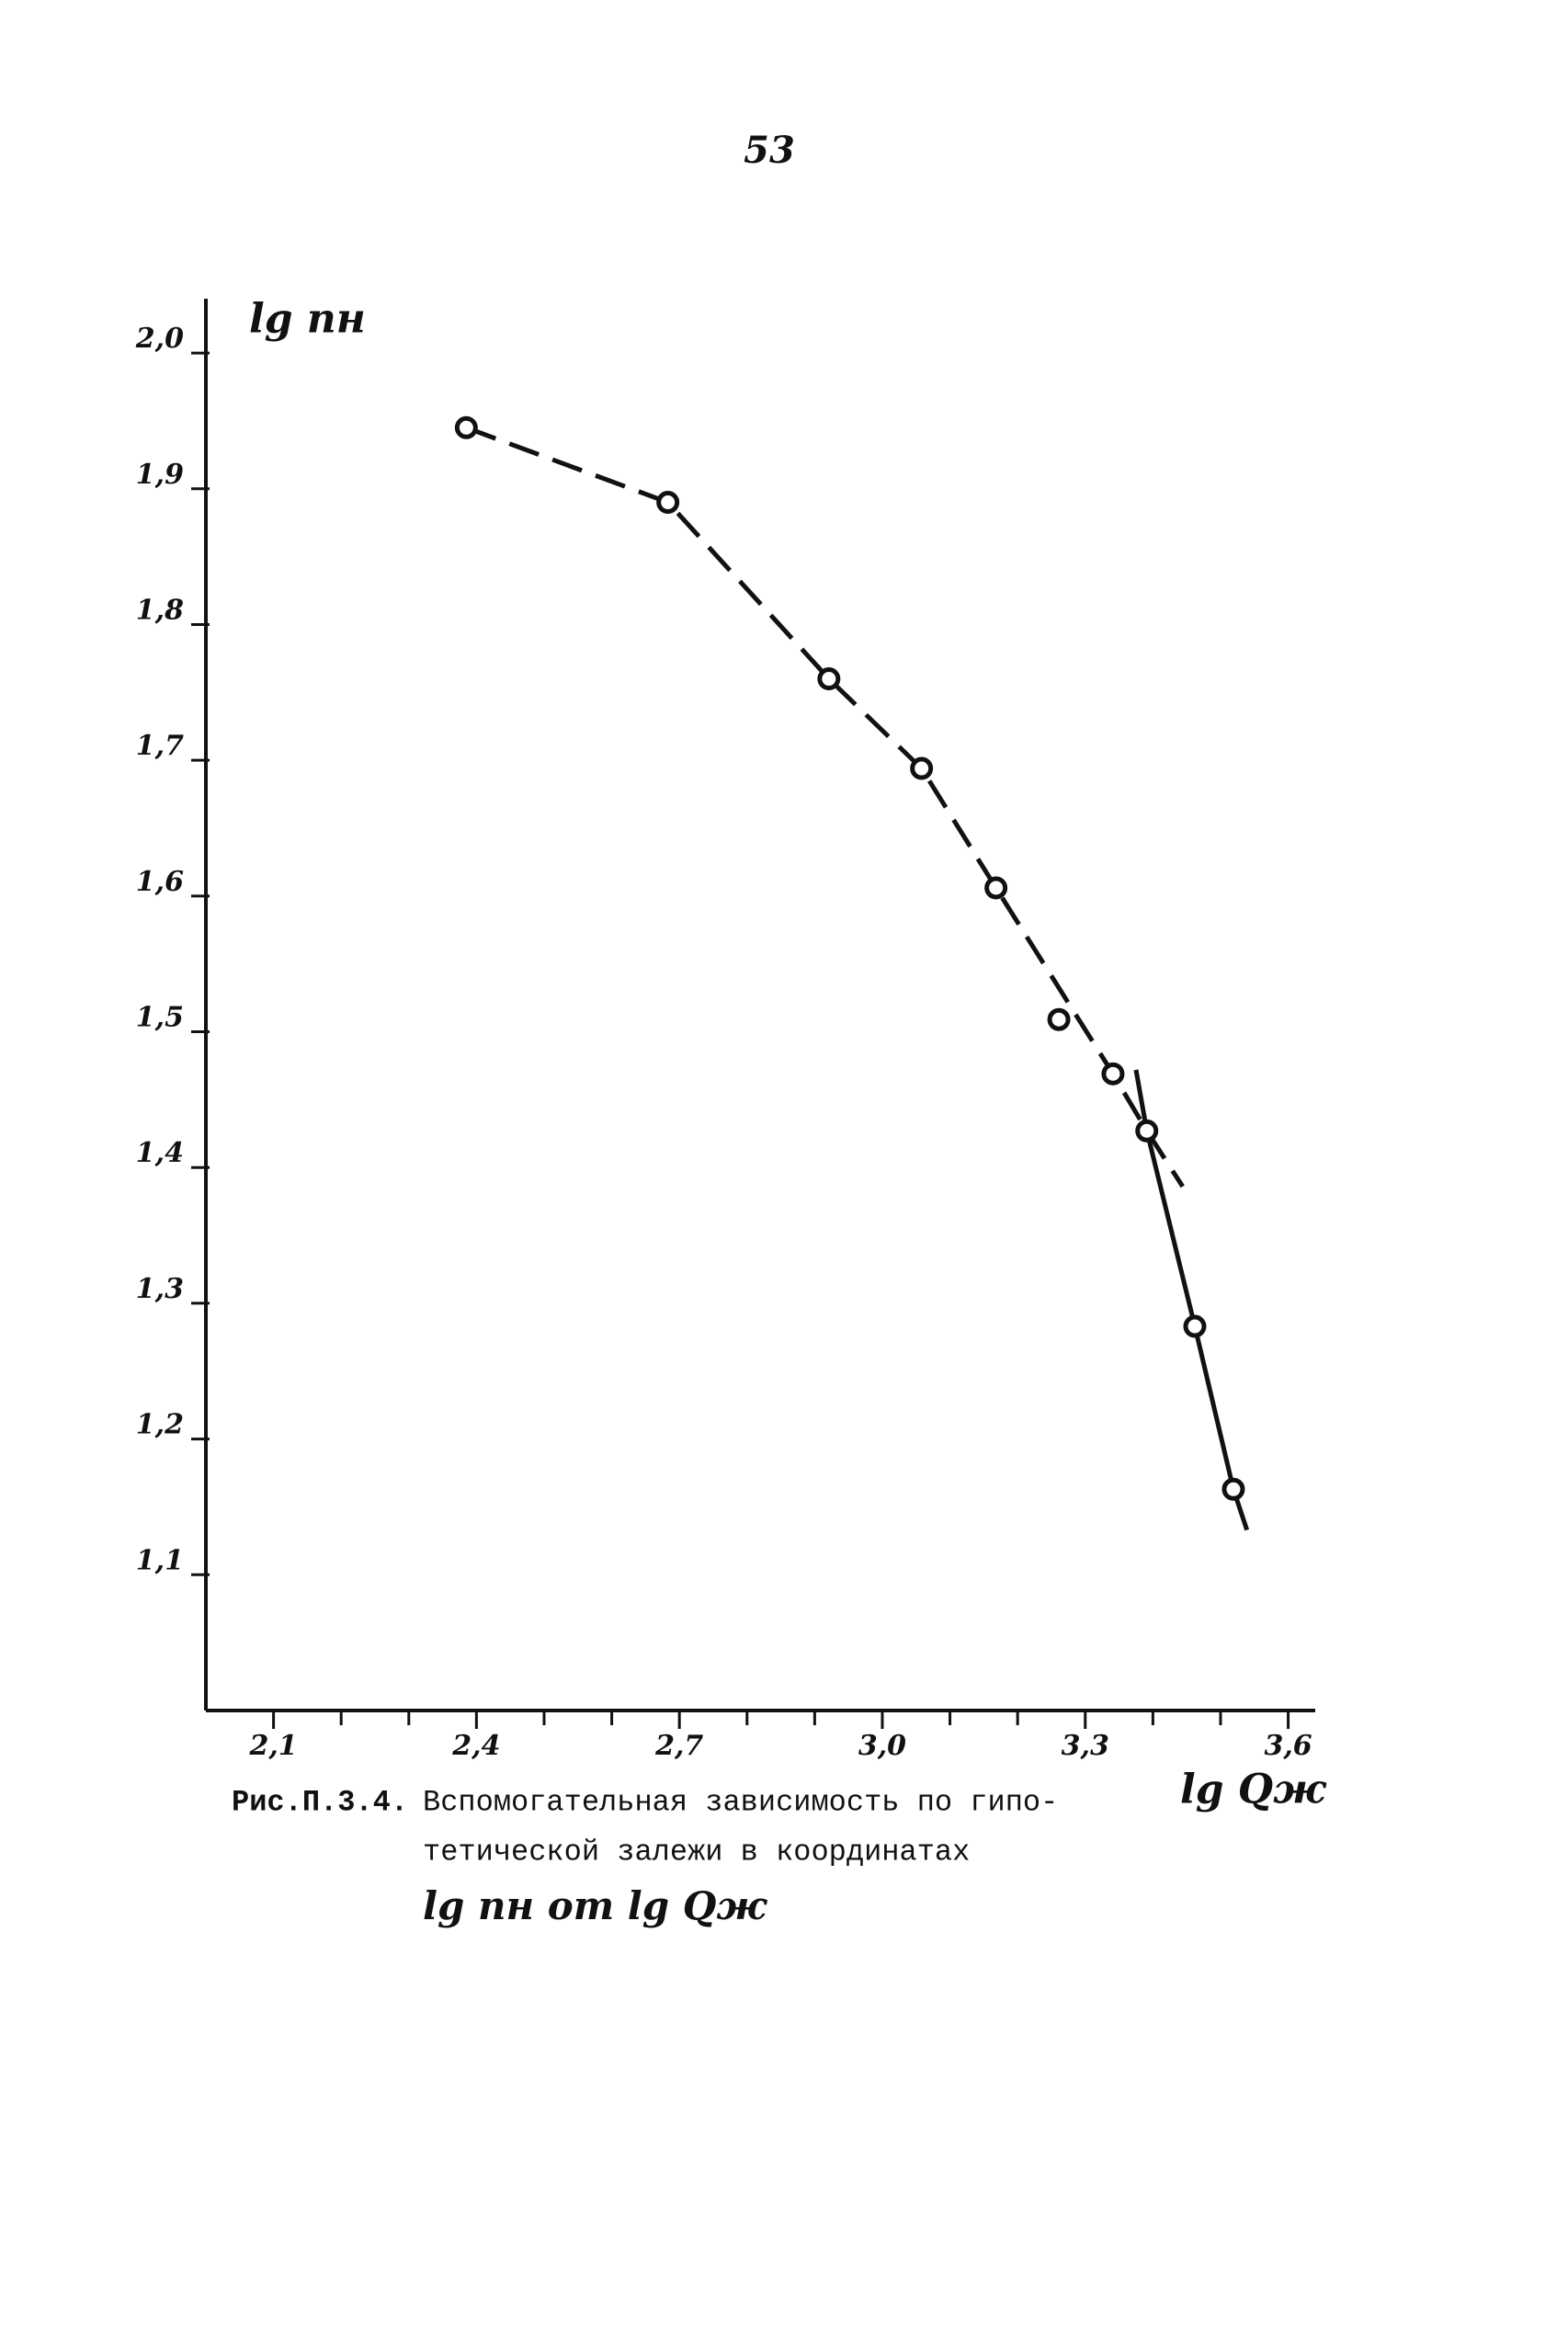 The width and height of the screenshot is (1568, 2330). What do you see at coordinates (160, 610) in the screenshot?
I see `y-tick-label: 1,8` at bounding box center [160, 610].